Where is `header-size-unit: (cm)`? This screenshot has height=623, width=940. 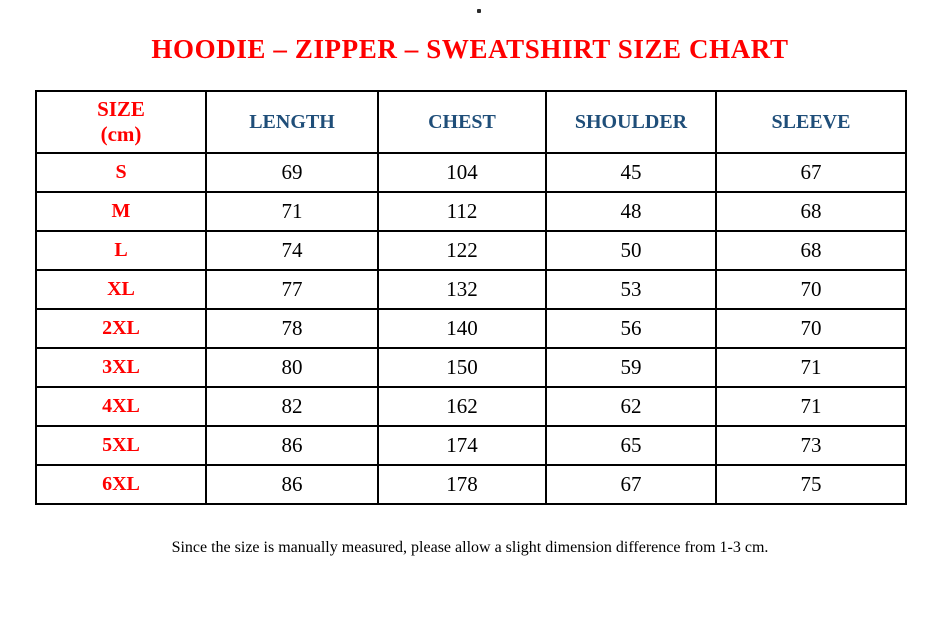 header-size-unit: (cm) is located at coordinates (121, 134).